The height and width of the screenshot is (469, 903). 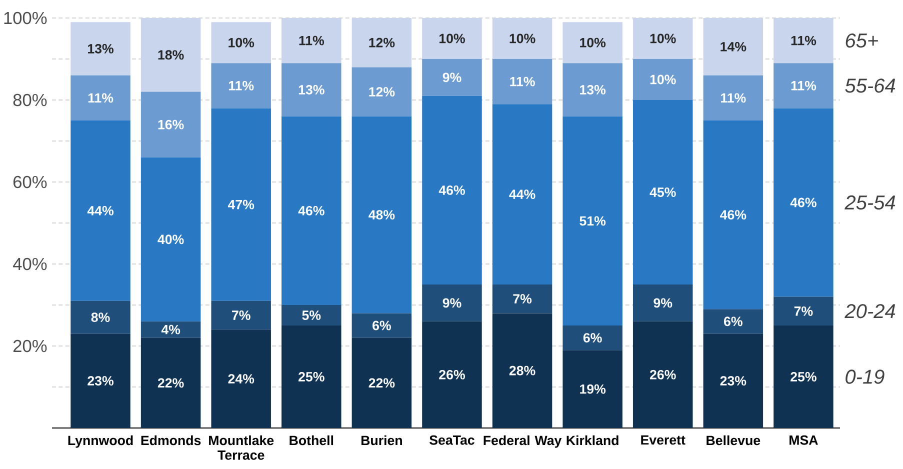 I want to click on y-tick-label: 80%, so click(x=30, y=100).